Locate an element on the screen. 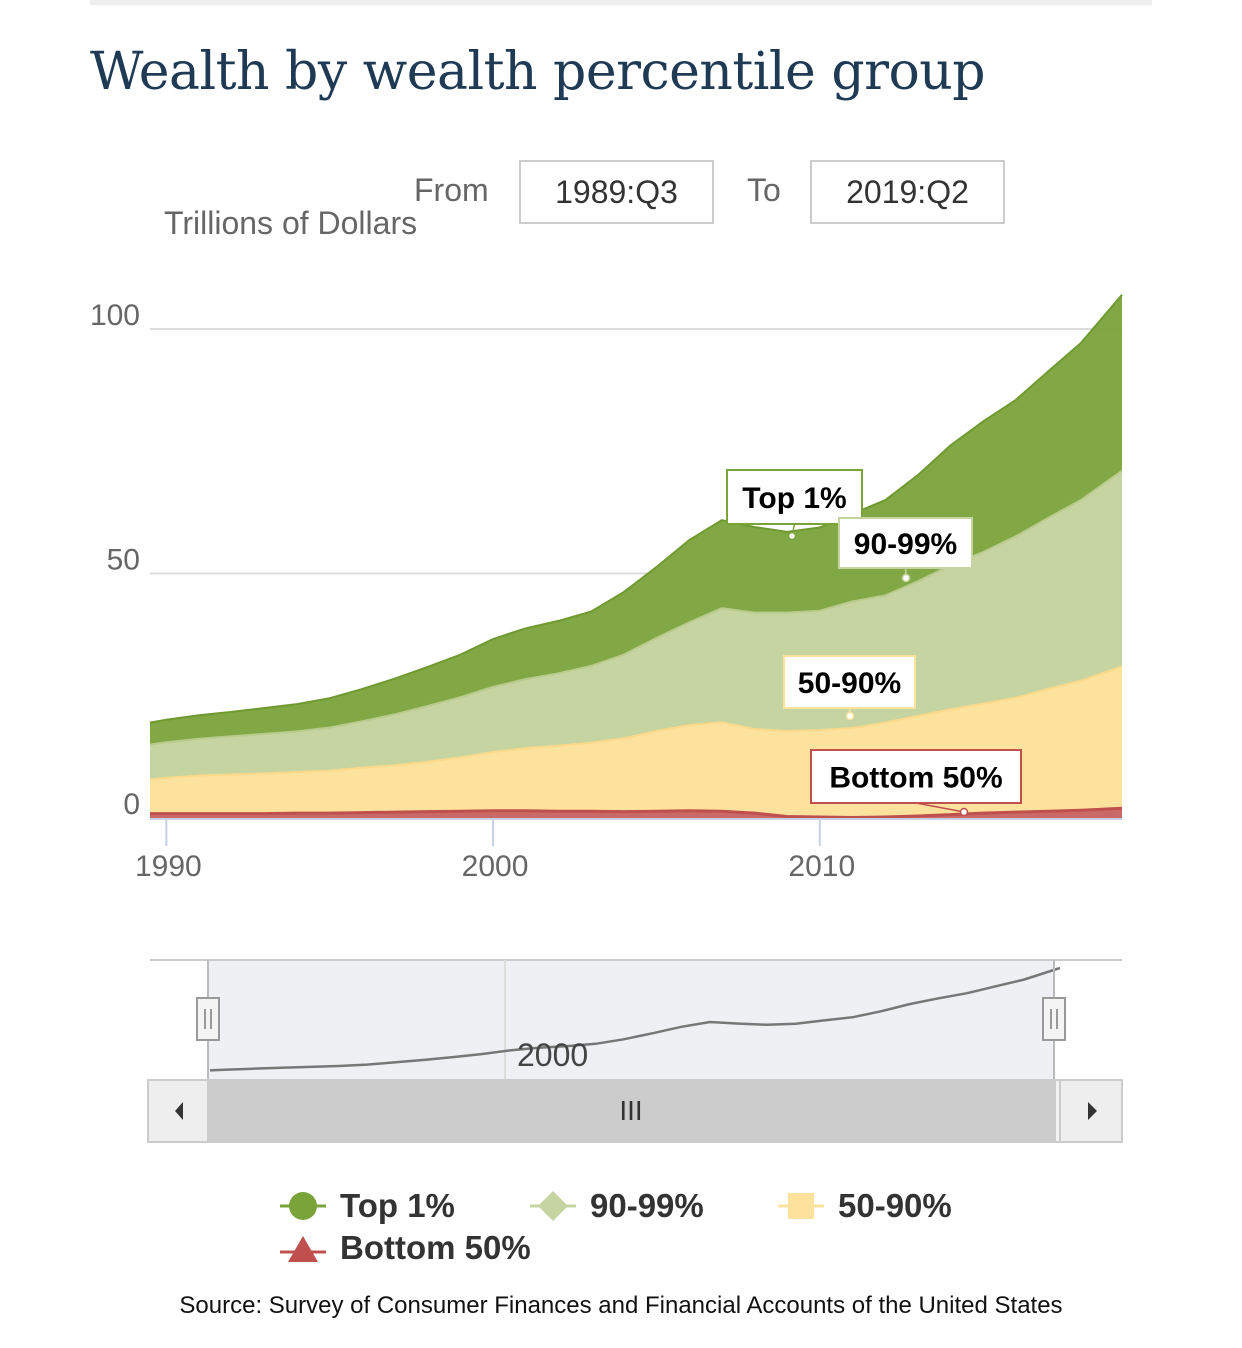 Image resolution: width=1242 pixels, height=1348 pixels. annotation-callout: Bottom 50% is located at coordinates (916, 783).